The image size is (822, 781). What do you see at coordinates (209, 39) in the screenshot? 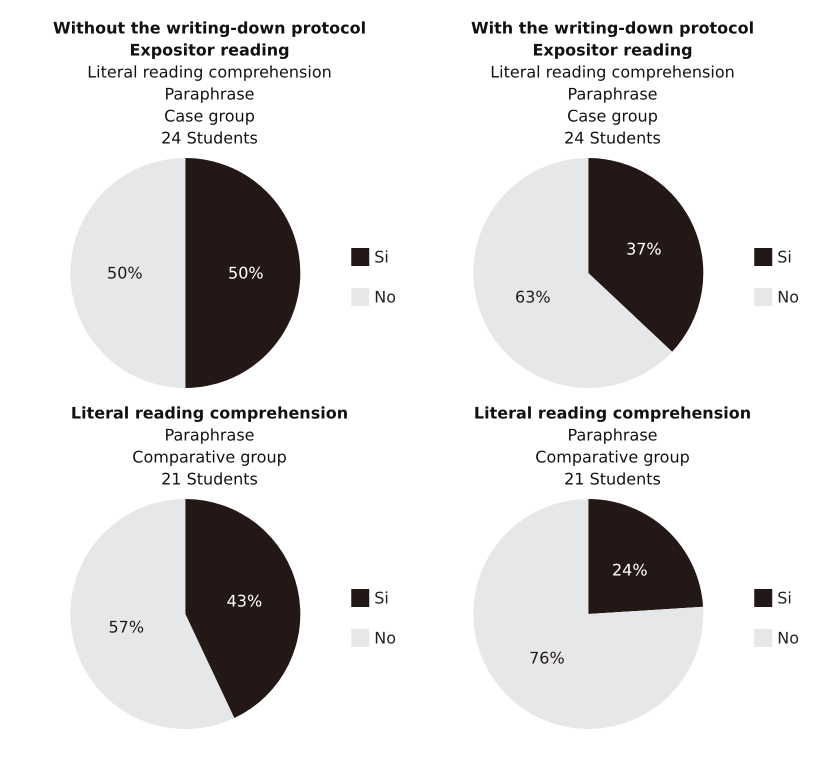
I see `chart-title: Without the writing-down protocol Expositor reading` at bounding box center [209, 39].